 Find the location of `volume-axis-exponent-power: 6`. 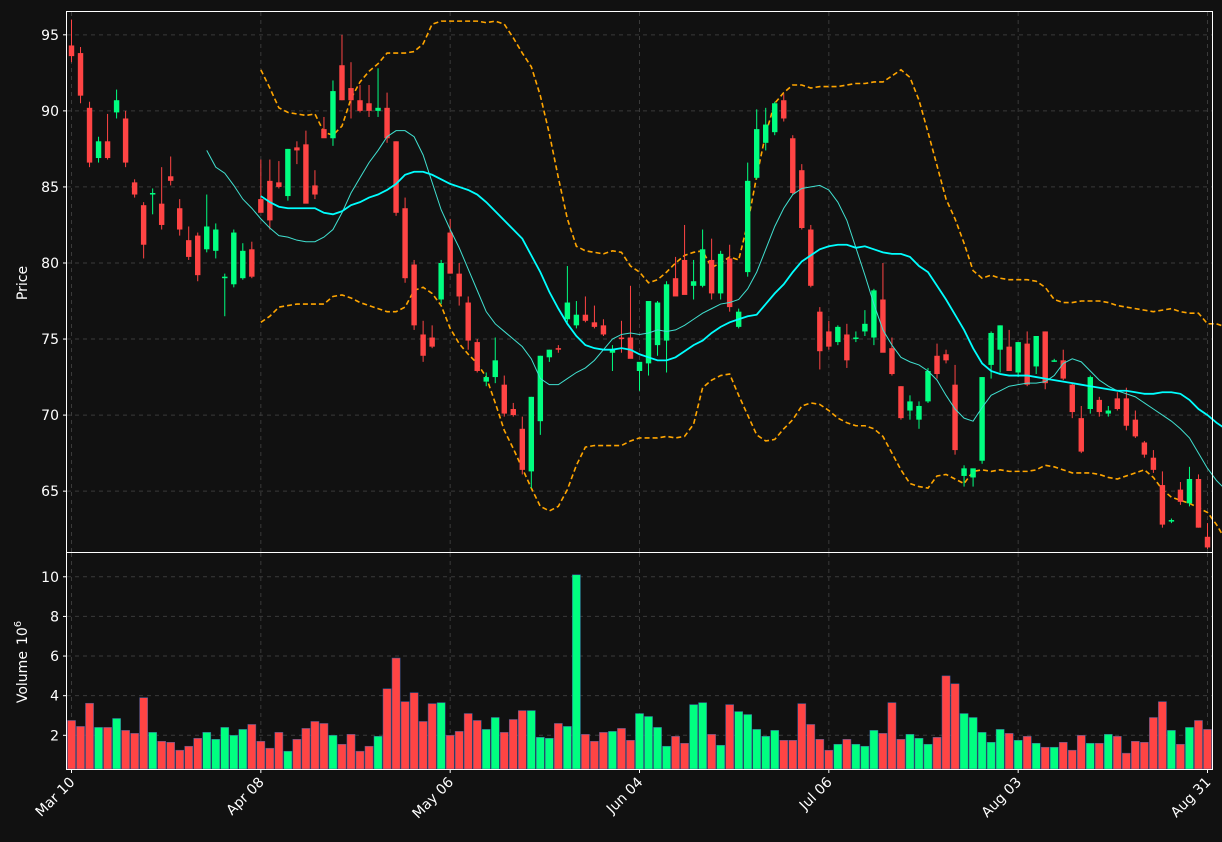

volume-axis-exponent-power: 6 is located at coordinates (18, 624).